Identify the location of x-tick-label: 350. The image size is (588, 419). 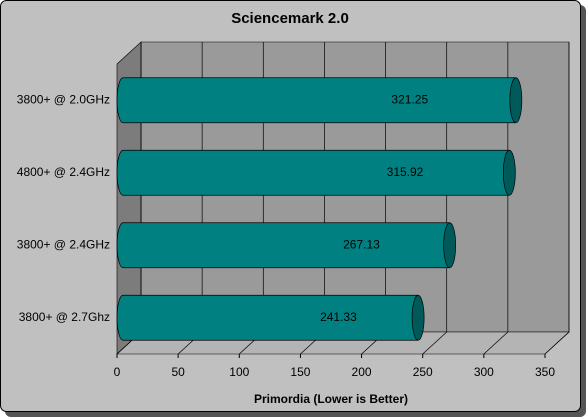
(545, 372).